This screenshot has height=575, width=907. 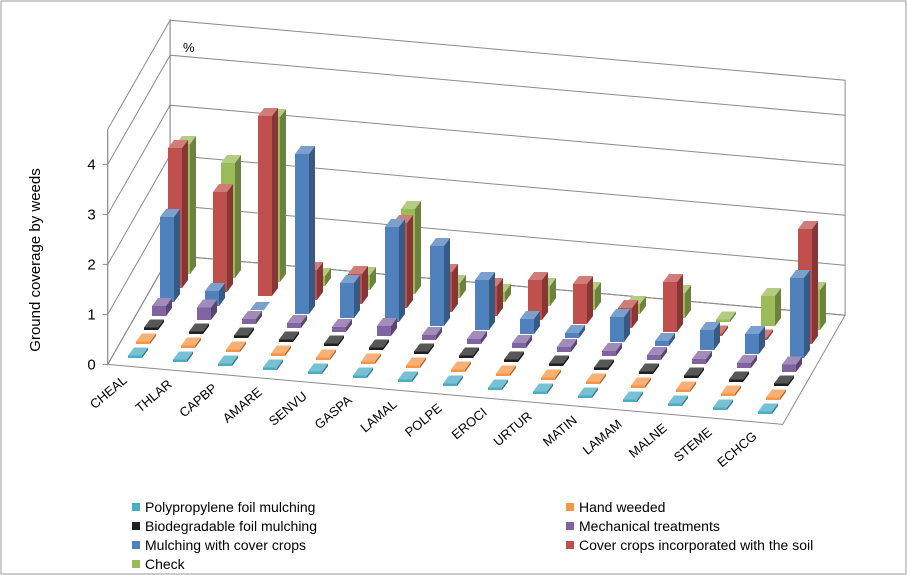 I want to click on legend-label: Polypropylene foil mulching, so click(x=230, y=507).